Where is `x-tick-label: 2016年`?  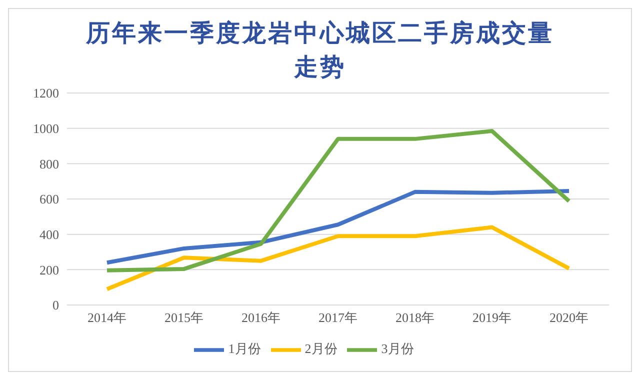 x-tick-label: 2016年 is located at coordinates (261, 318).